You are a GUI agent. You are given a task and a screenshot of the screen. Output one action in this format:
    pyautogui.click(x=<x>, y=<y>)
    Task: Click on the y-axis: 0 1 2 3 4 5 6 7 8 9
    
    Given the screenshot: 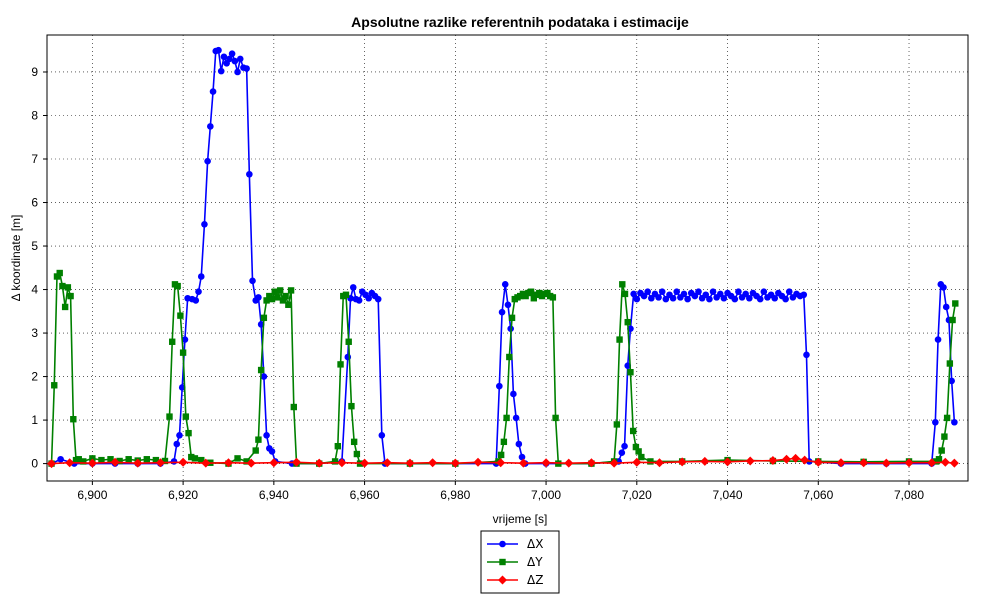 What is the action you would take?
    pyautogui.click(x=39, y=268)
    